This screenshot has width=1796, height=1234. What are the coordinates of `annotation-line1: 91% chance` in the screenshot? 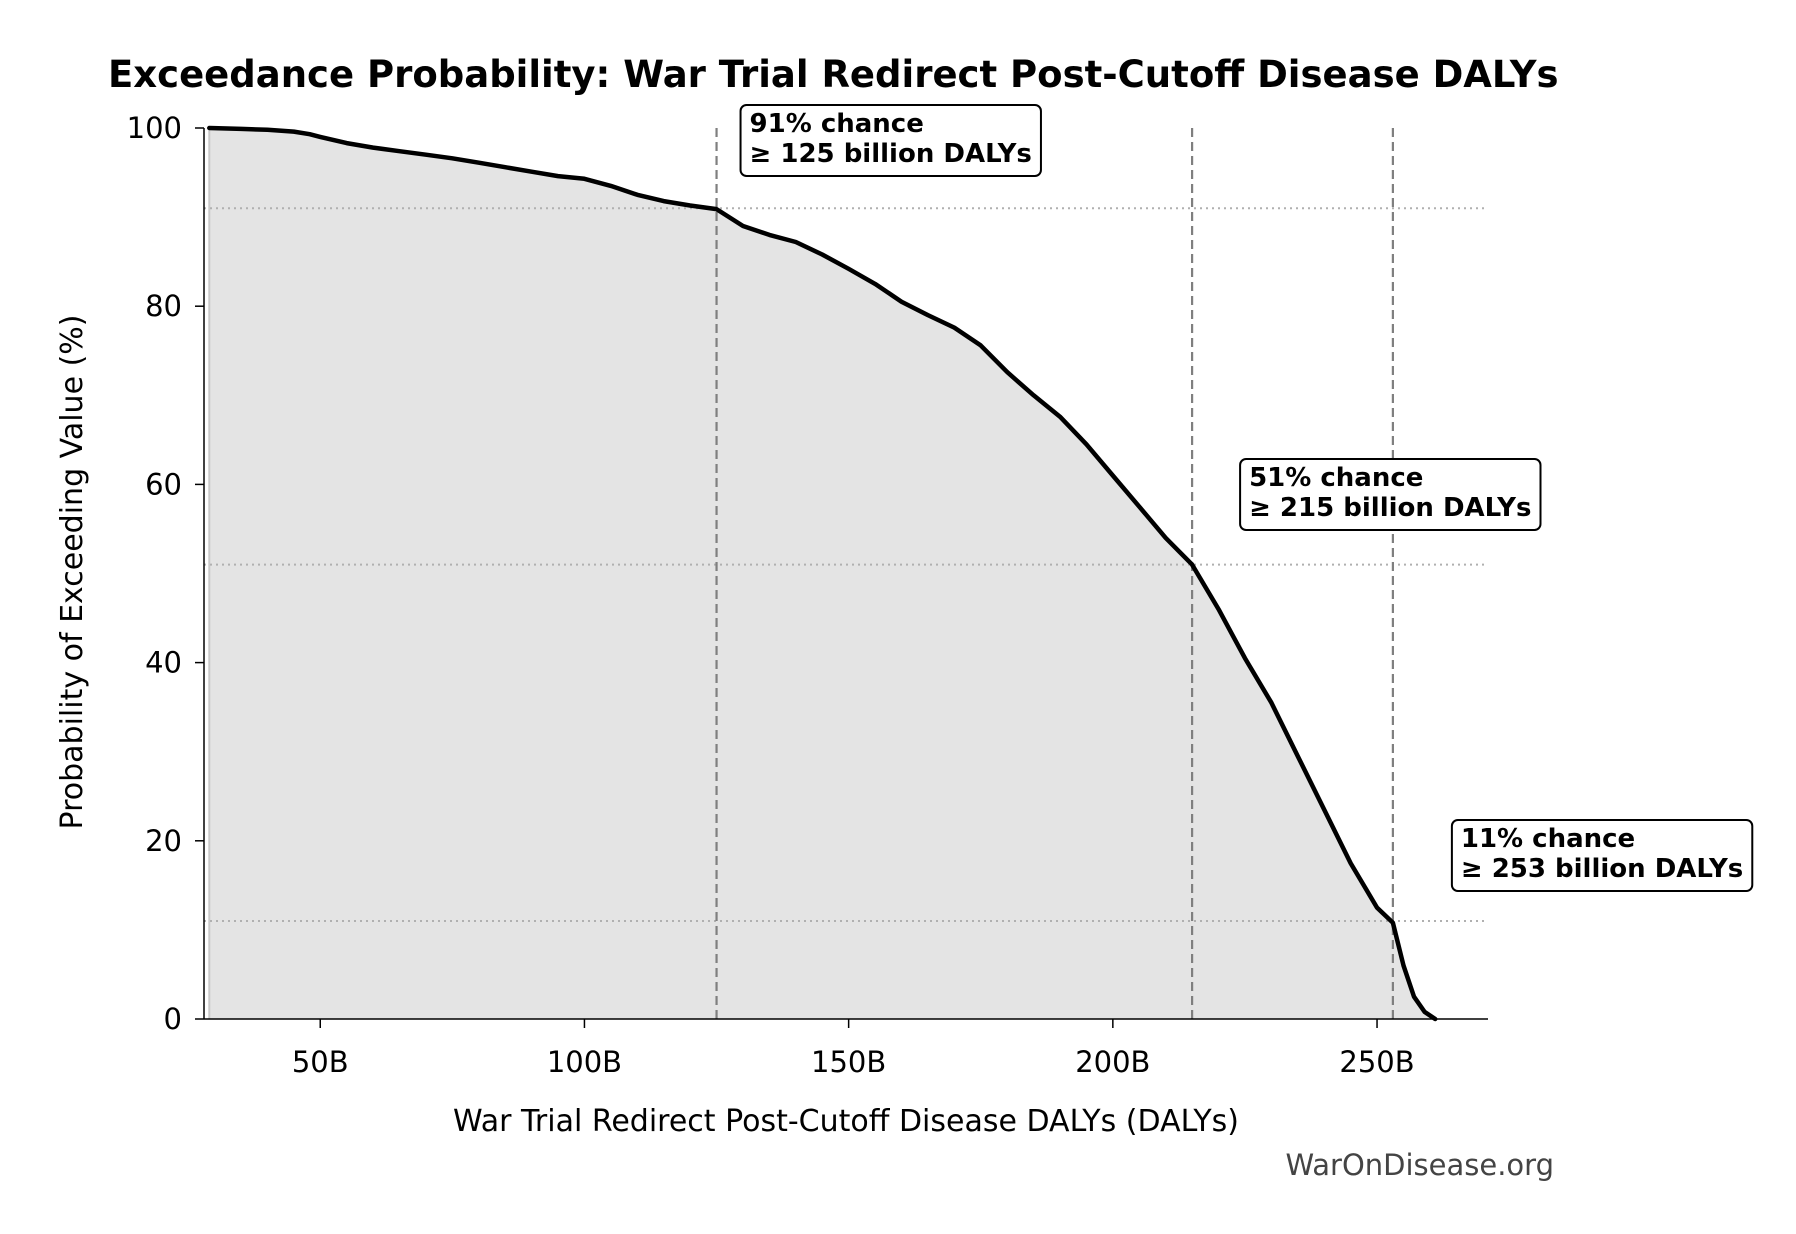 It's located at (837, 124).